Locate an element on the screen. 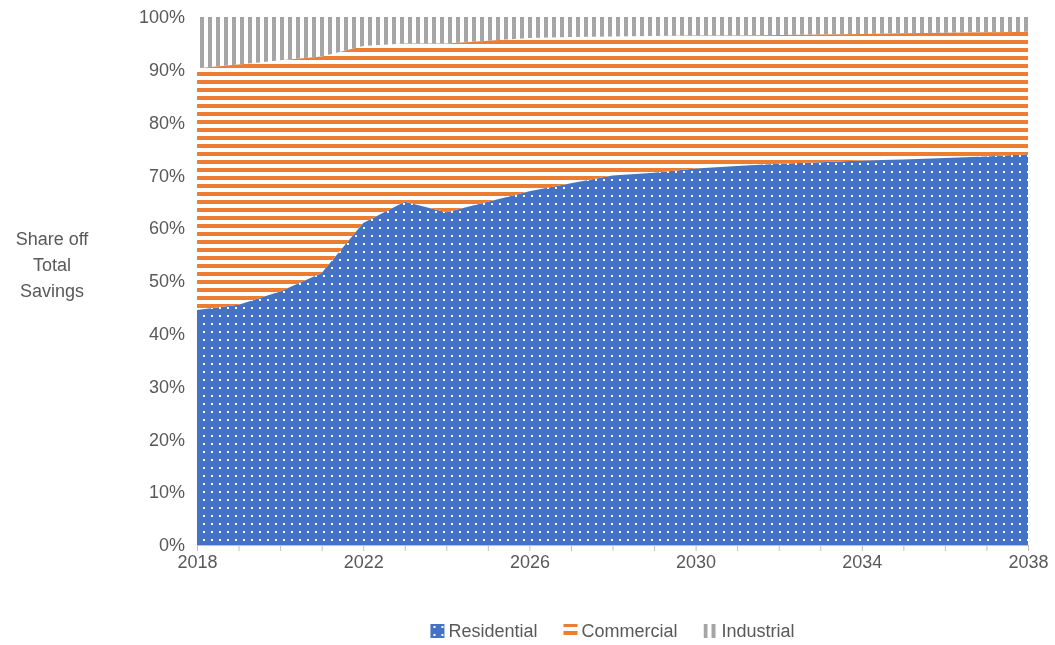 This screenshot has width=1055, height=645. y-axis-title: Share off Total Savings is located at coordinates (52, 265).